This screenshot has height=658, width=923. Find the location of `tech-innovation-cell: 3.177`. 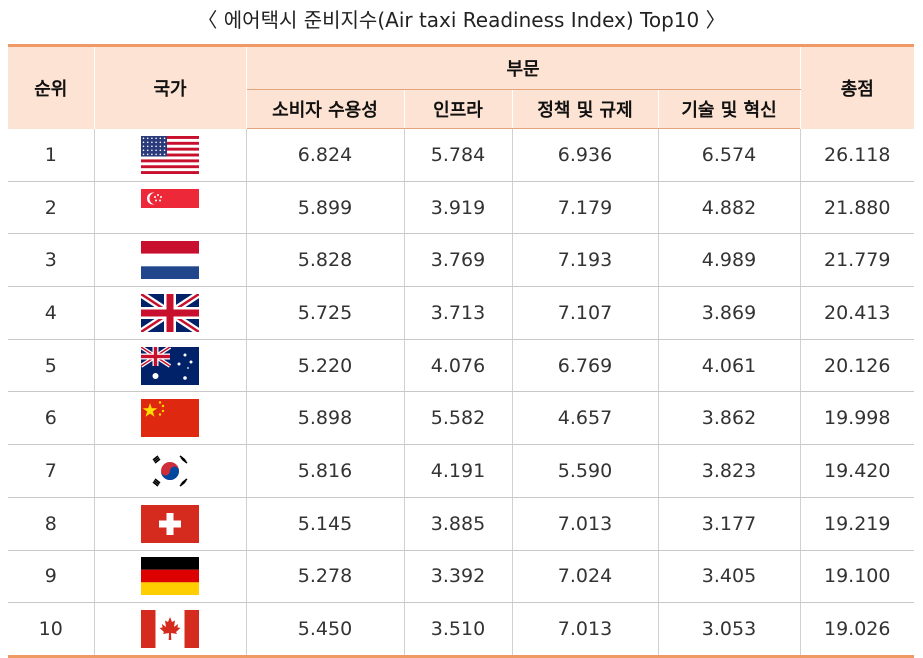

tech-innovation-cell: 3.177 is located at coordinates (729, 524).